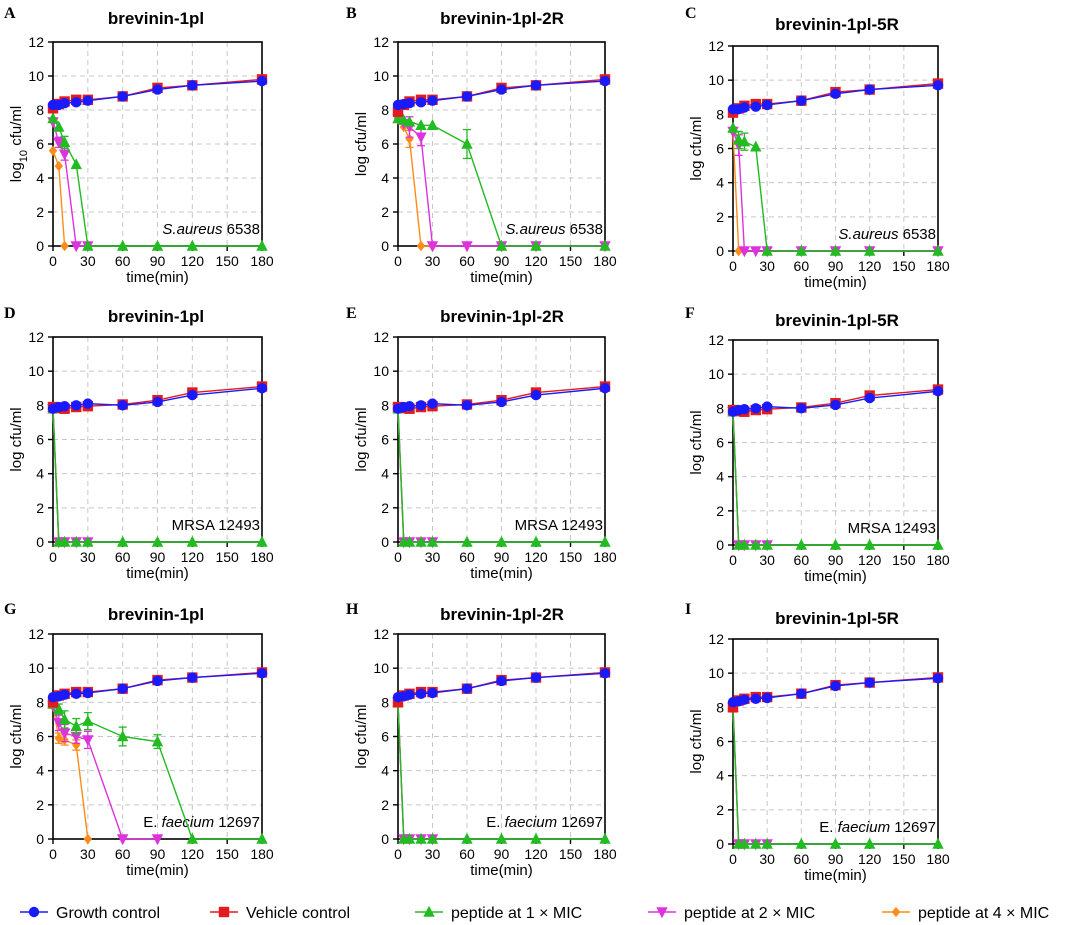  What do you see at coordinates (19, 144) in the screenshot?
I see `y-axis-label: log10 cfu/ml` at bounding box center [19, 144].